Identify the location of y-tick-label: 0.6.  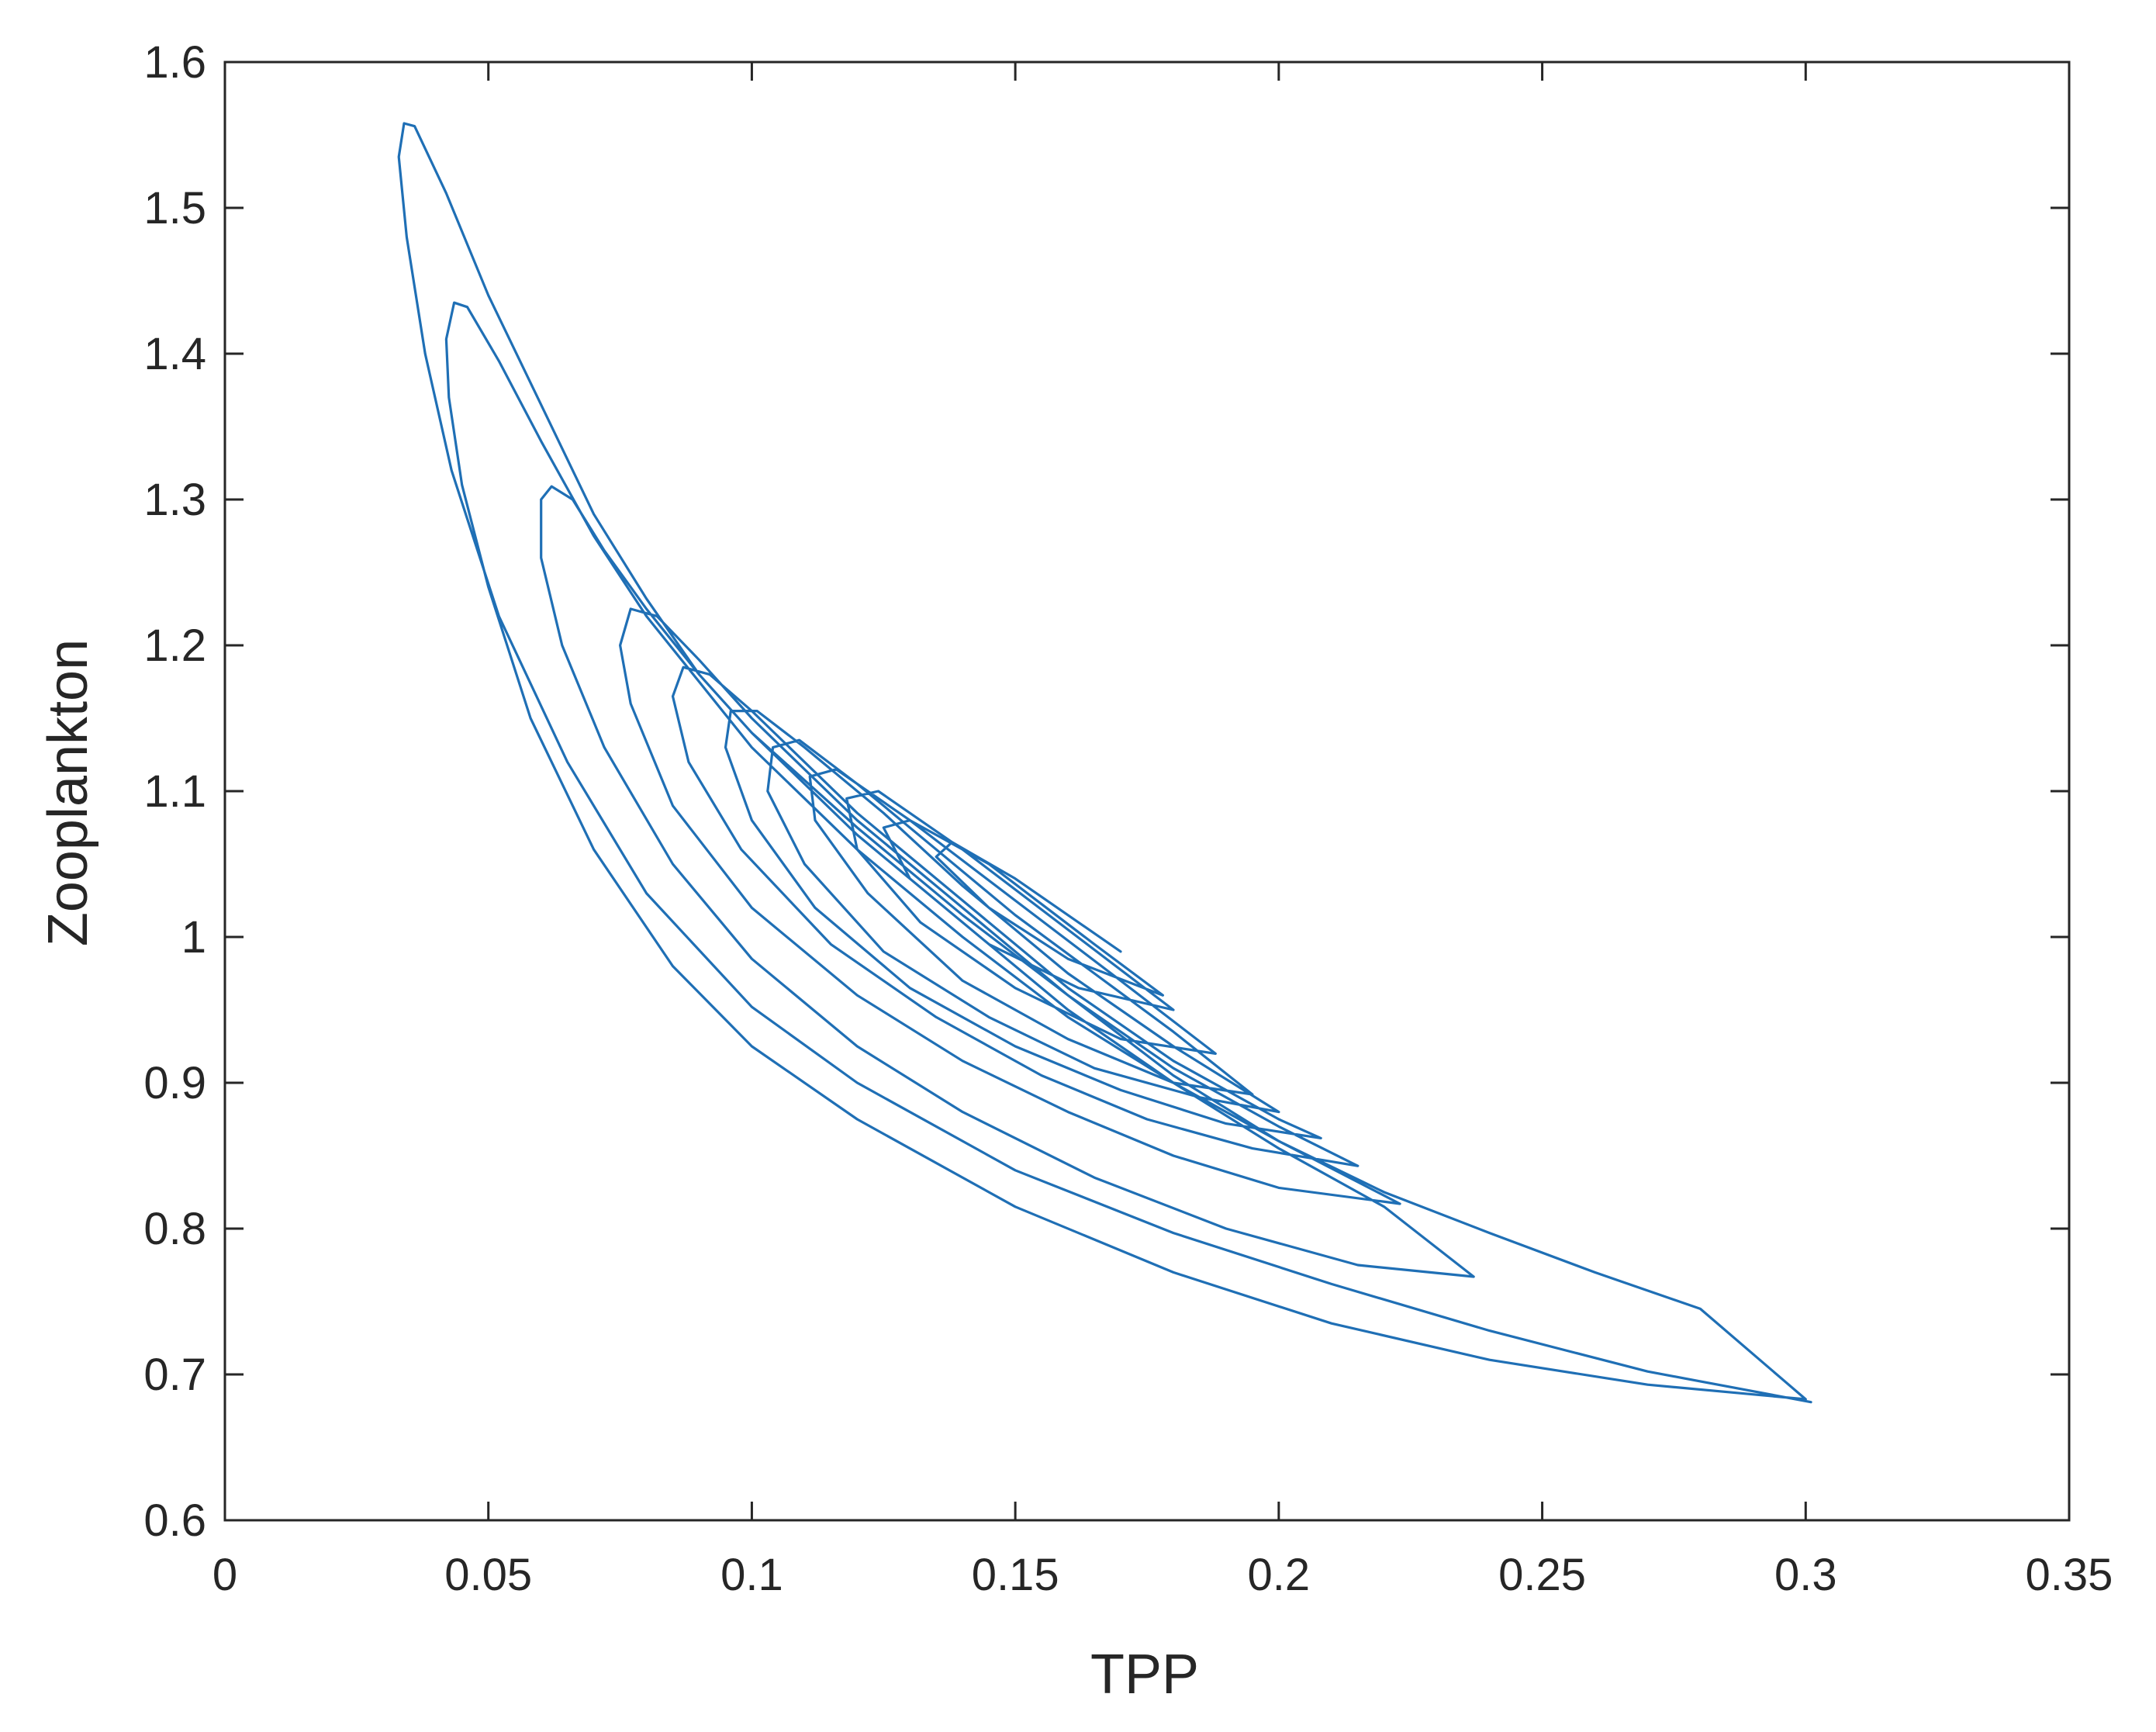
(174, 1520).